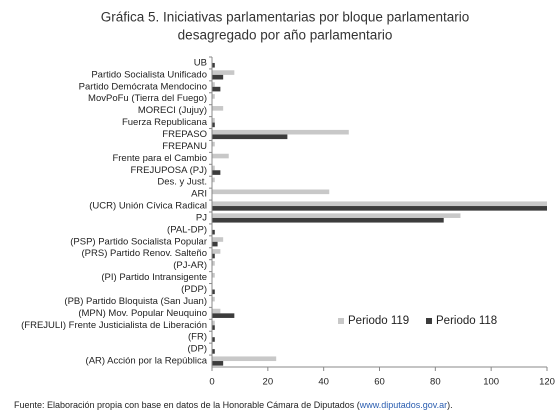  Describe the element at coordinates (190, 265) in the screenshot. I see `y-tick-label: (PJ-AR)` at that location.